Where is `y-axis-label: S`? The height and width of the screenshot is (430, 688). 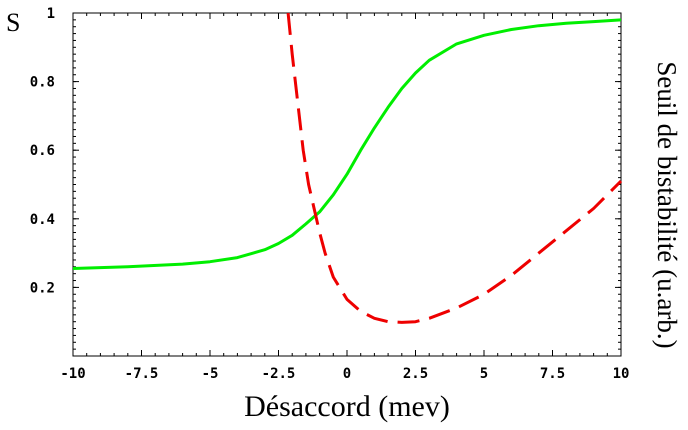 y-axis-label: S is located at coordinates (13, 22).